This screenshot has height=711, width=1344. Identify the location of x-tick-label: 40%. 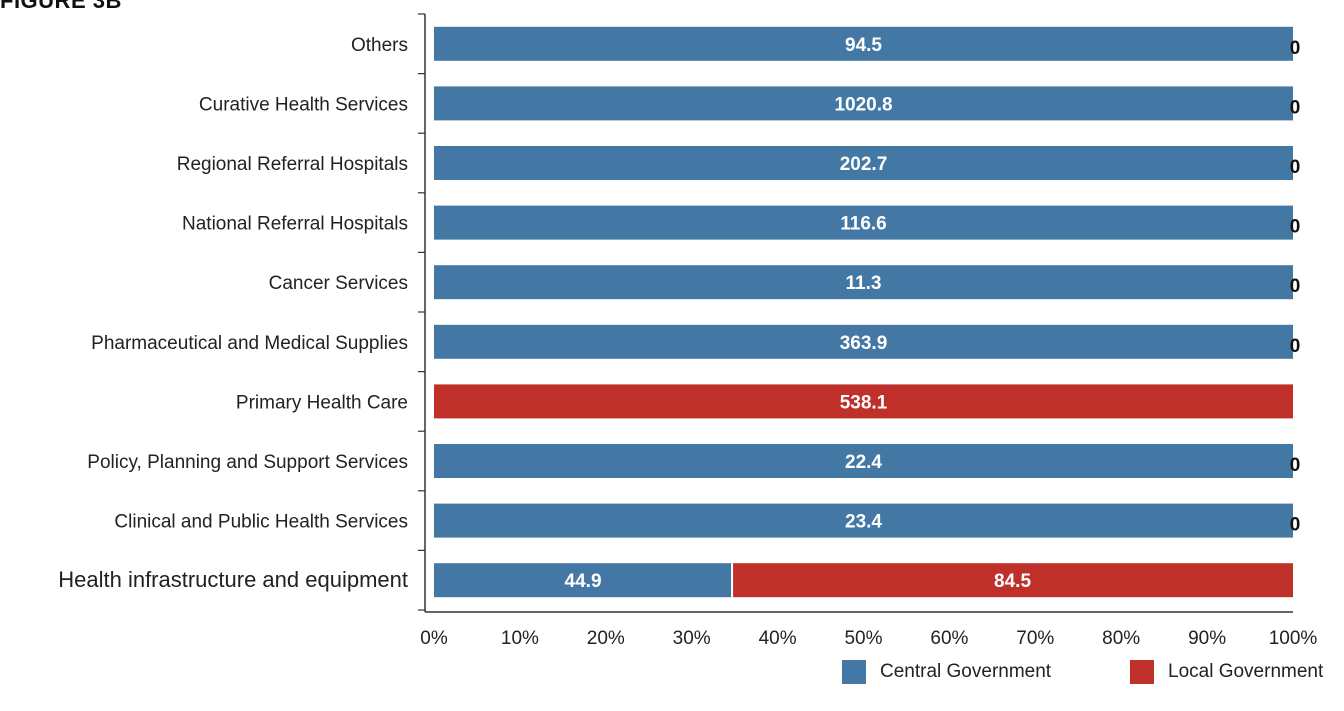
(778, 638).